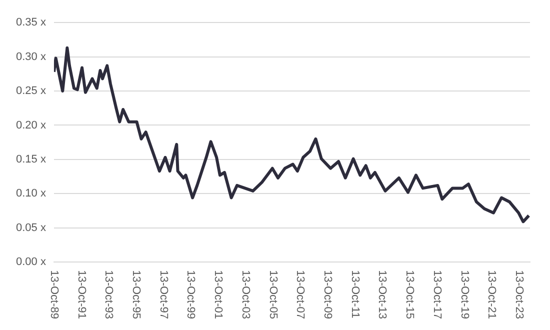 The height and width of the screenshot is (330, 550). I want to click on x-tick-label: 13-Oct-19, so click(464, 295).